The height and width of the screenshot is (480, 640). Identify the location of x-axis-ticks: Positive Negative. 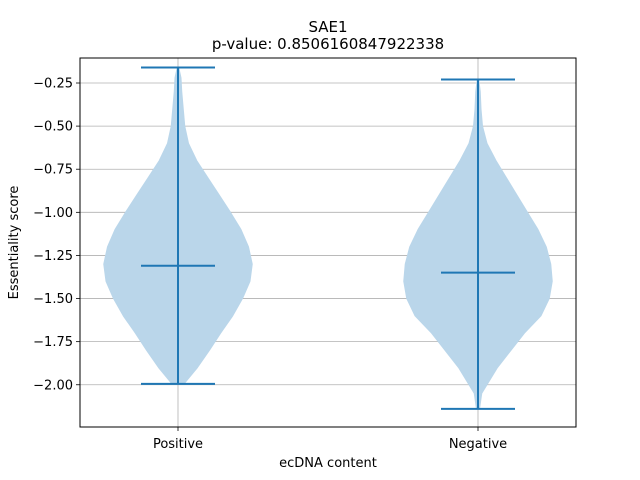
(330, 439).